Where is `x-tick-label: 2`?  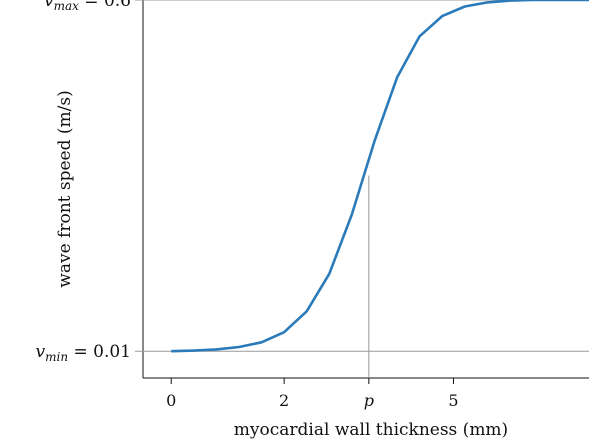
x-tick-label: 2 is located at coordinates (284, 400).